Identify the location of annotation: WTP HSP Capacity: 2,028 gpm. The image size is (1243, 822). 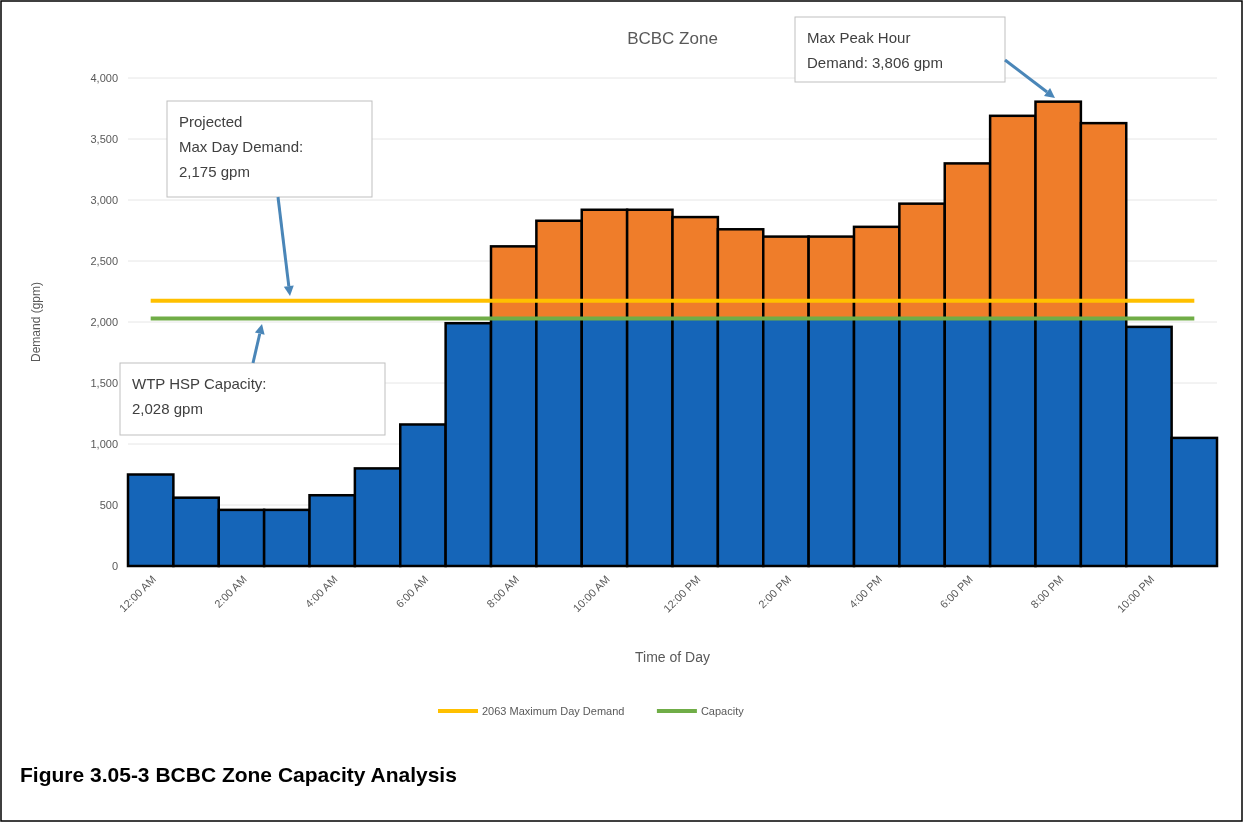
(199, 396).